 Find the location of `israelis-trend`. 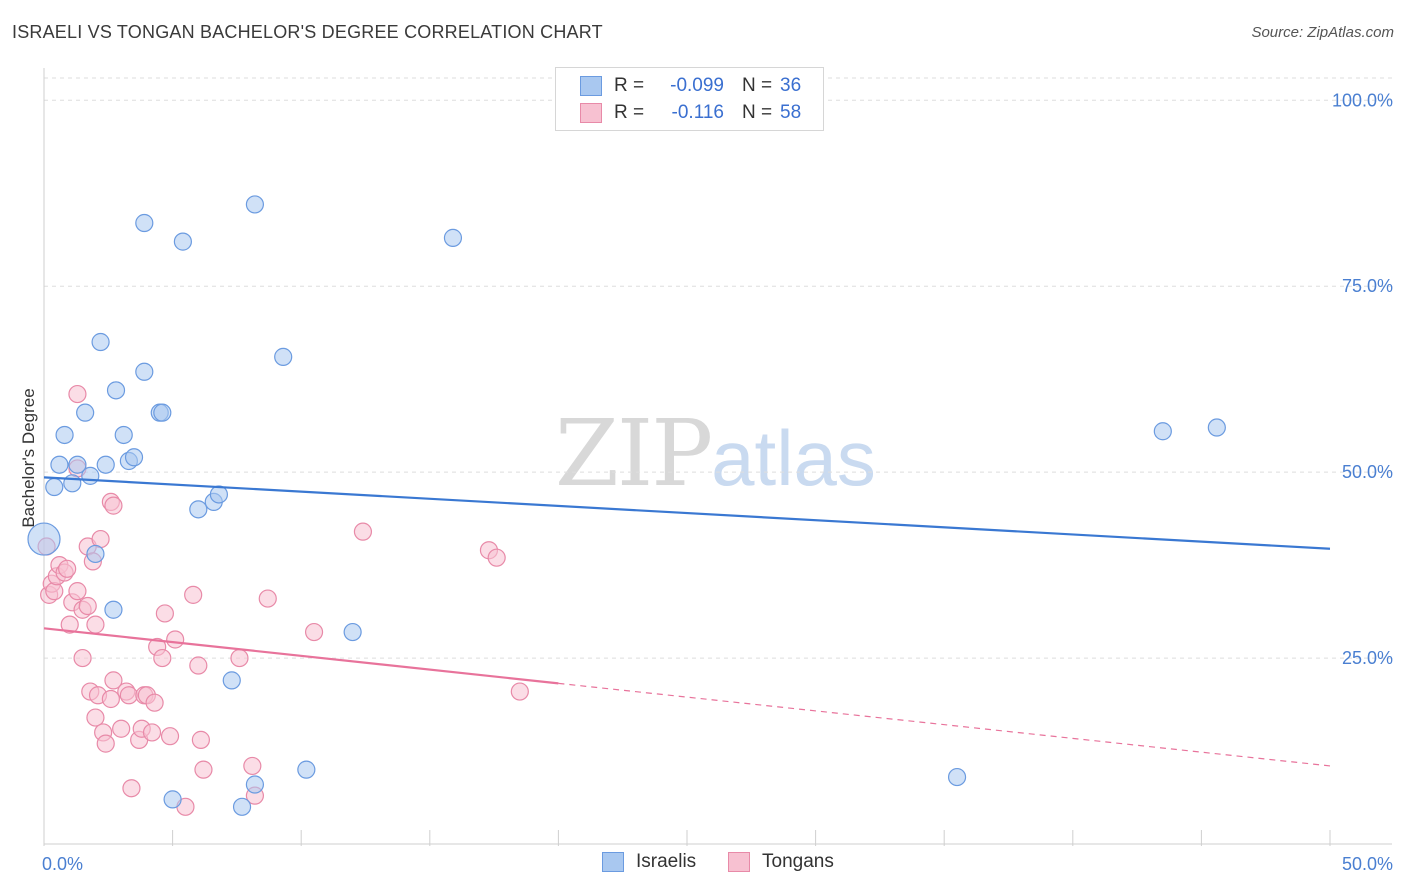

israelis-trend is located at coordinates (687, 513).